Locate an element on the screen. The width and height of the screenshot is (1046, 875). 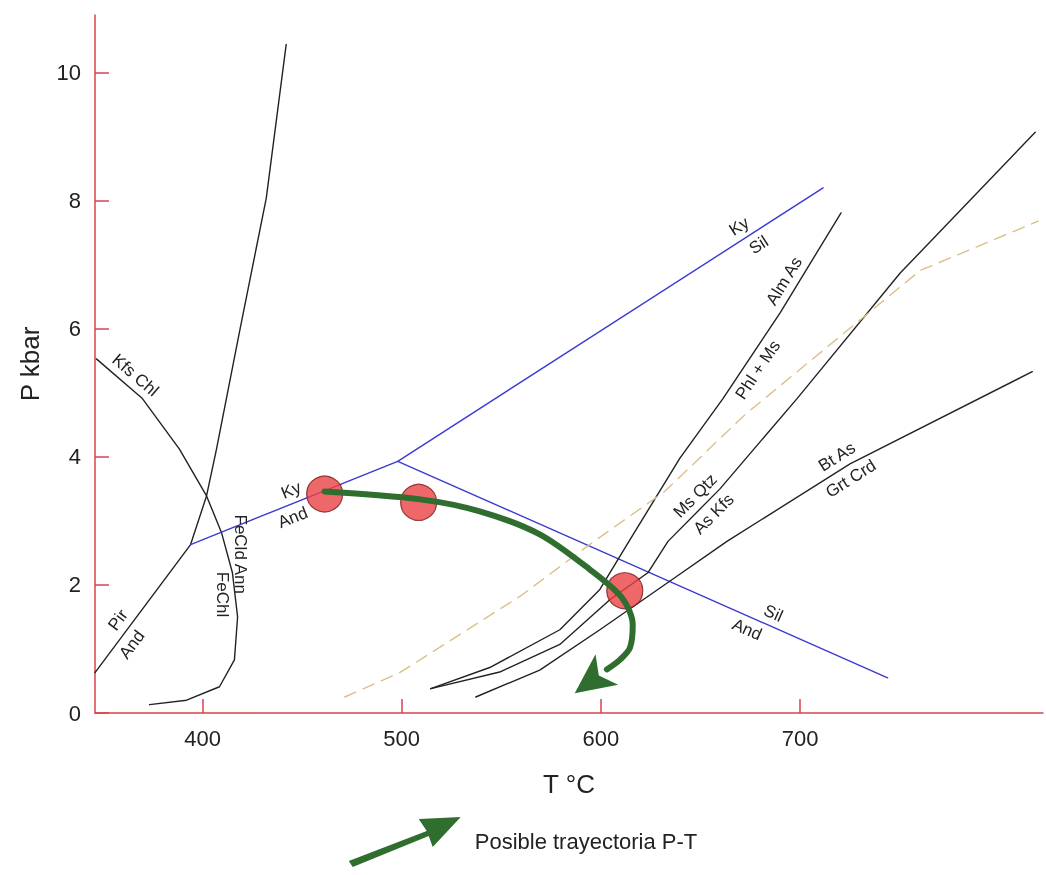
y-tick-label: 4 is located at coordinates (74, 457).